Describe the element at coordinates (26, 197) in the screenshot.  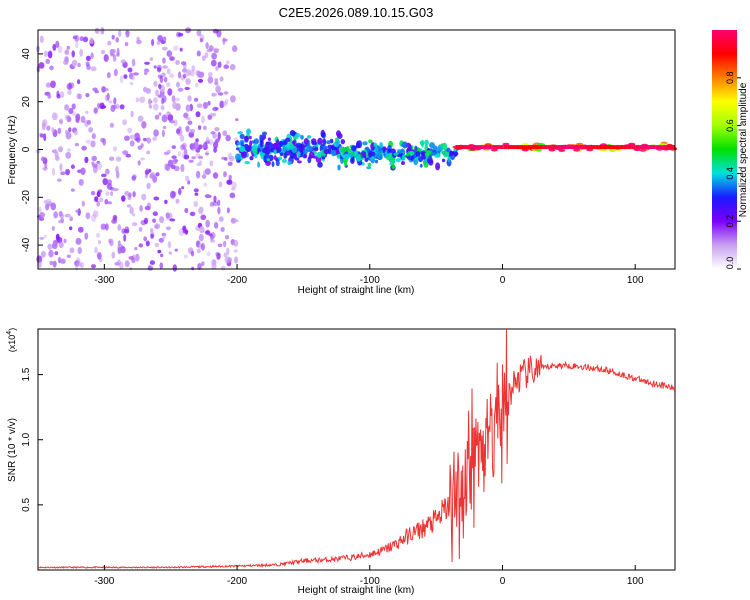
I see `spectrogram-y-tick-label: -20` at that location.